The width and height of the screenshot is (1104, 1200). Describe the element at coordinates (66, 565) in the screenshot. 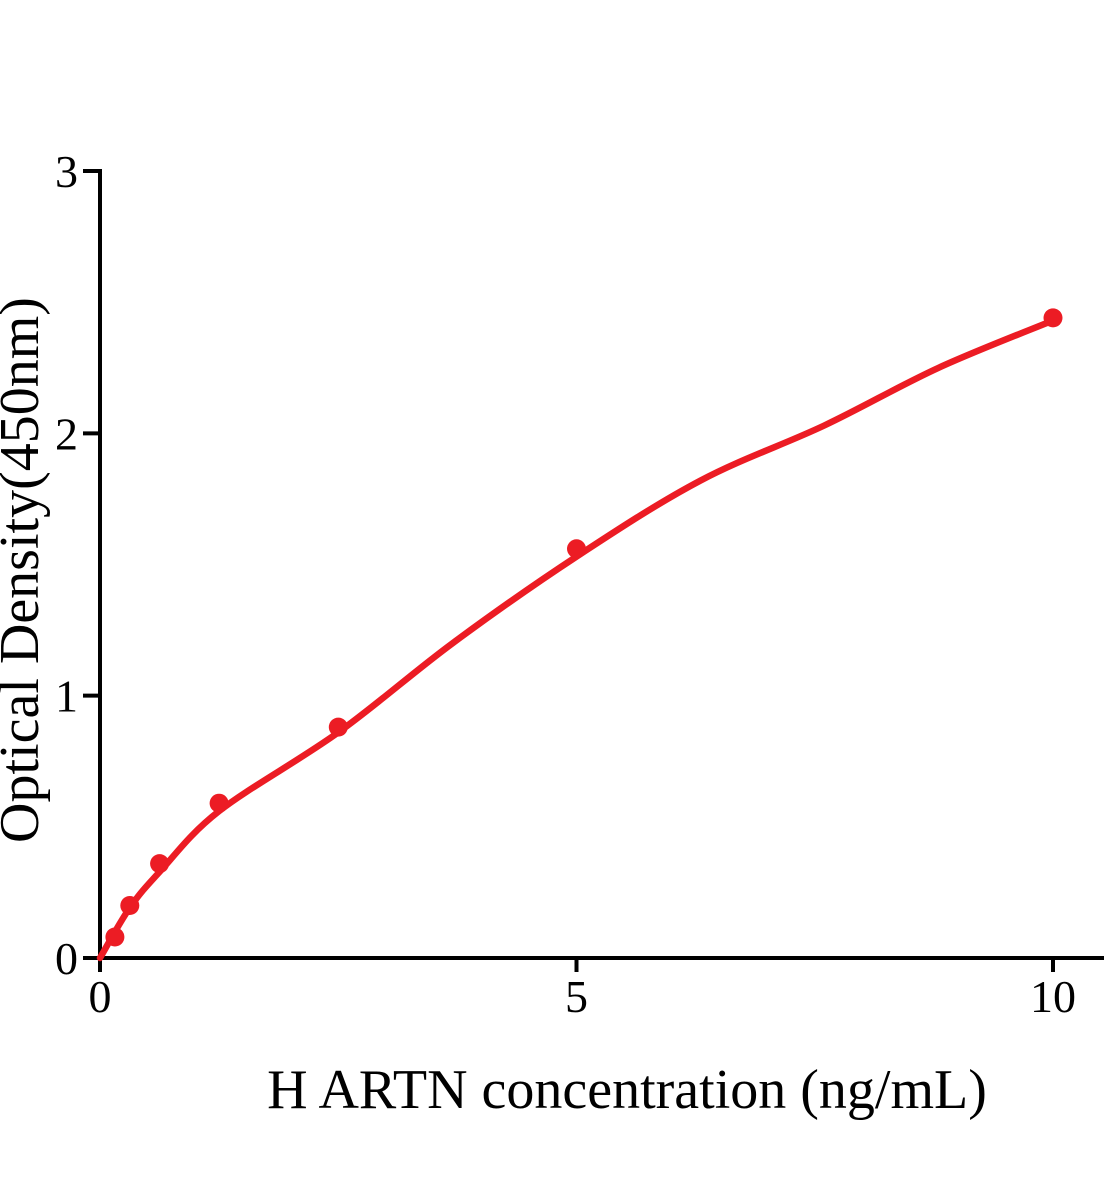

I see `y-axis-tick-labels: 0 1 2 3` at that location.